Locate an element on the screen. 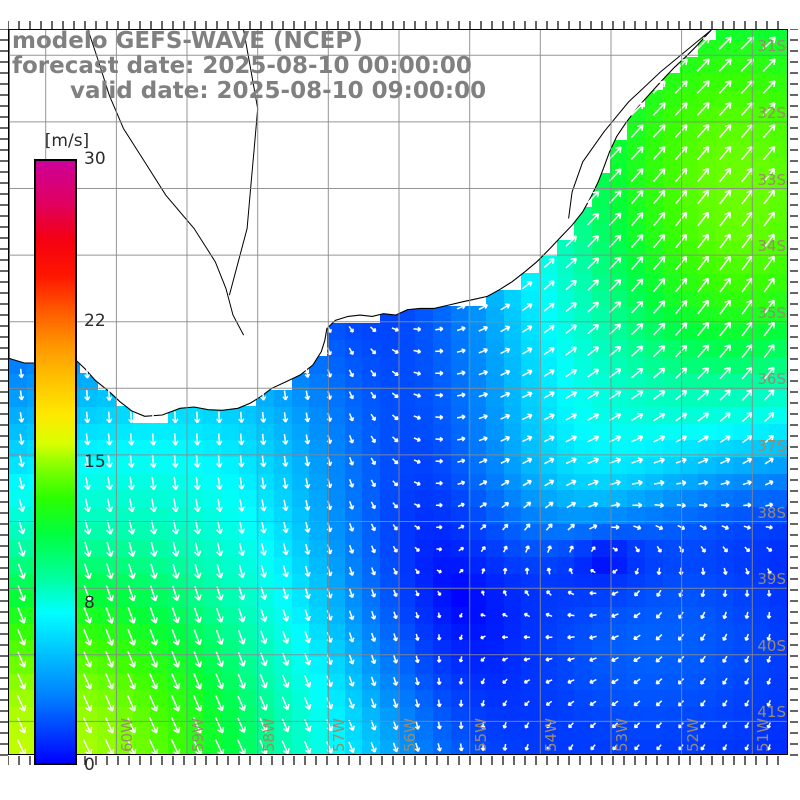  lat-label: 35S is located at coordinates (771, 312).